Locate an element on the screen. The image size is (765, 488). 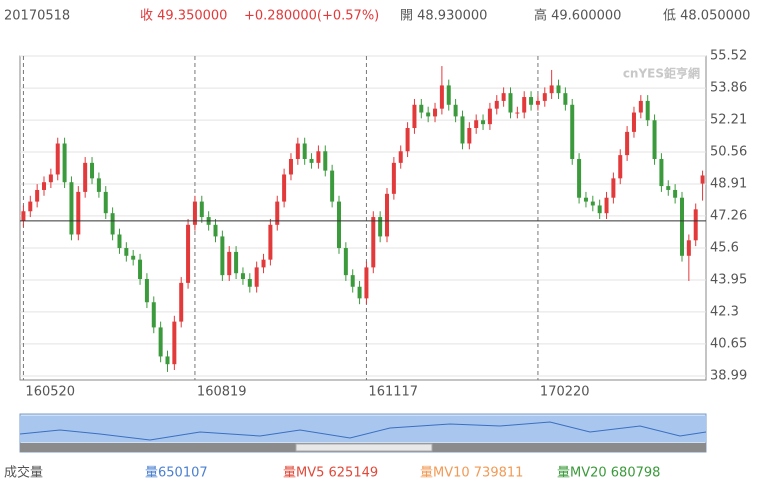
y-tick-label: 48.91 is located at coordinates (728, 183).